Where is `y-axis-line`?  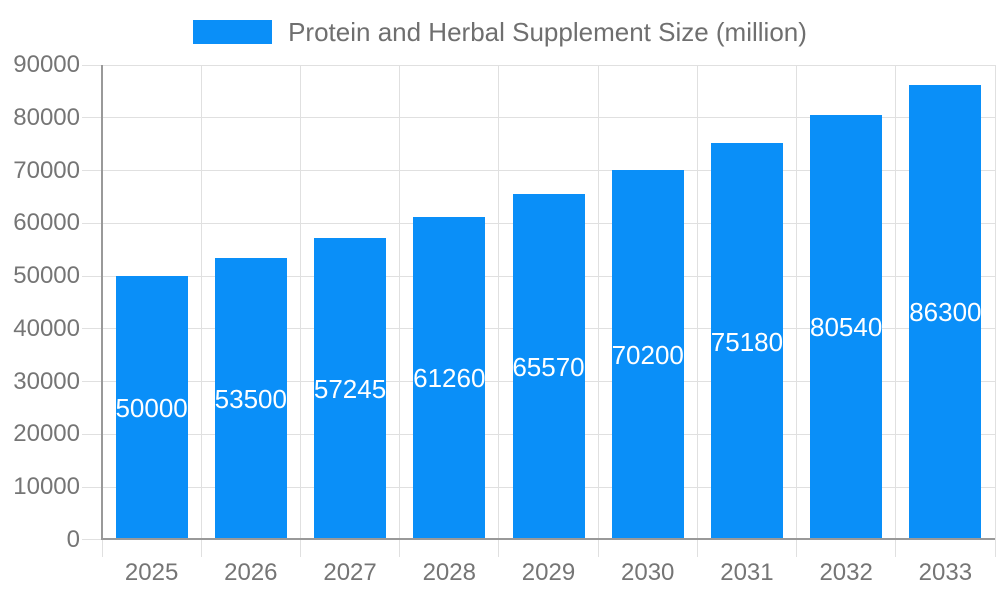 y-axis-line is located at coordinates (102, 302).